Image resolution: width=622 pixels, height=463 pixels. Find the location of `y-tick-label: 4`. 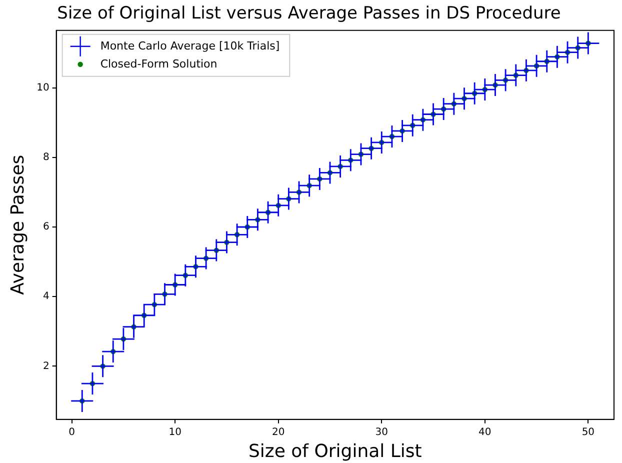

y-tick-label: 4 is located at coordinates (46, 296).